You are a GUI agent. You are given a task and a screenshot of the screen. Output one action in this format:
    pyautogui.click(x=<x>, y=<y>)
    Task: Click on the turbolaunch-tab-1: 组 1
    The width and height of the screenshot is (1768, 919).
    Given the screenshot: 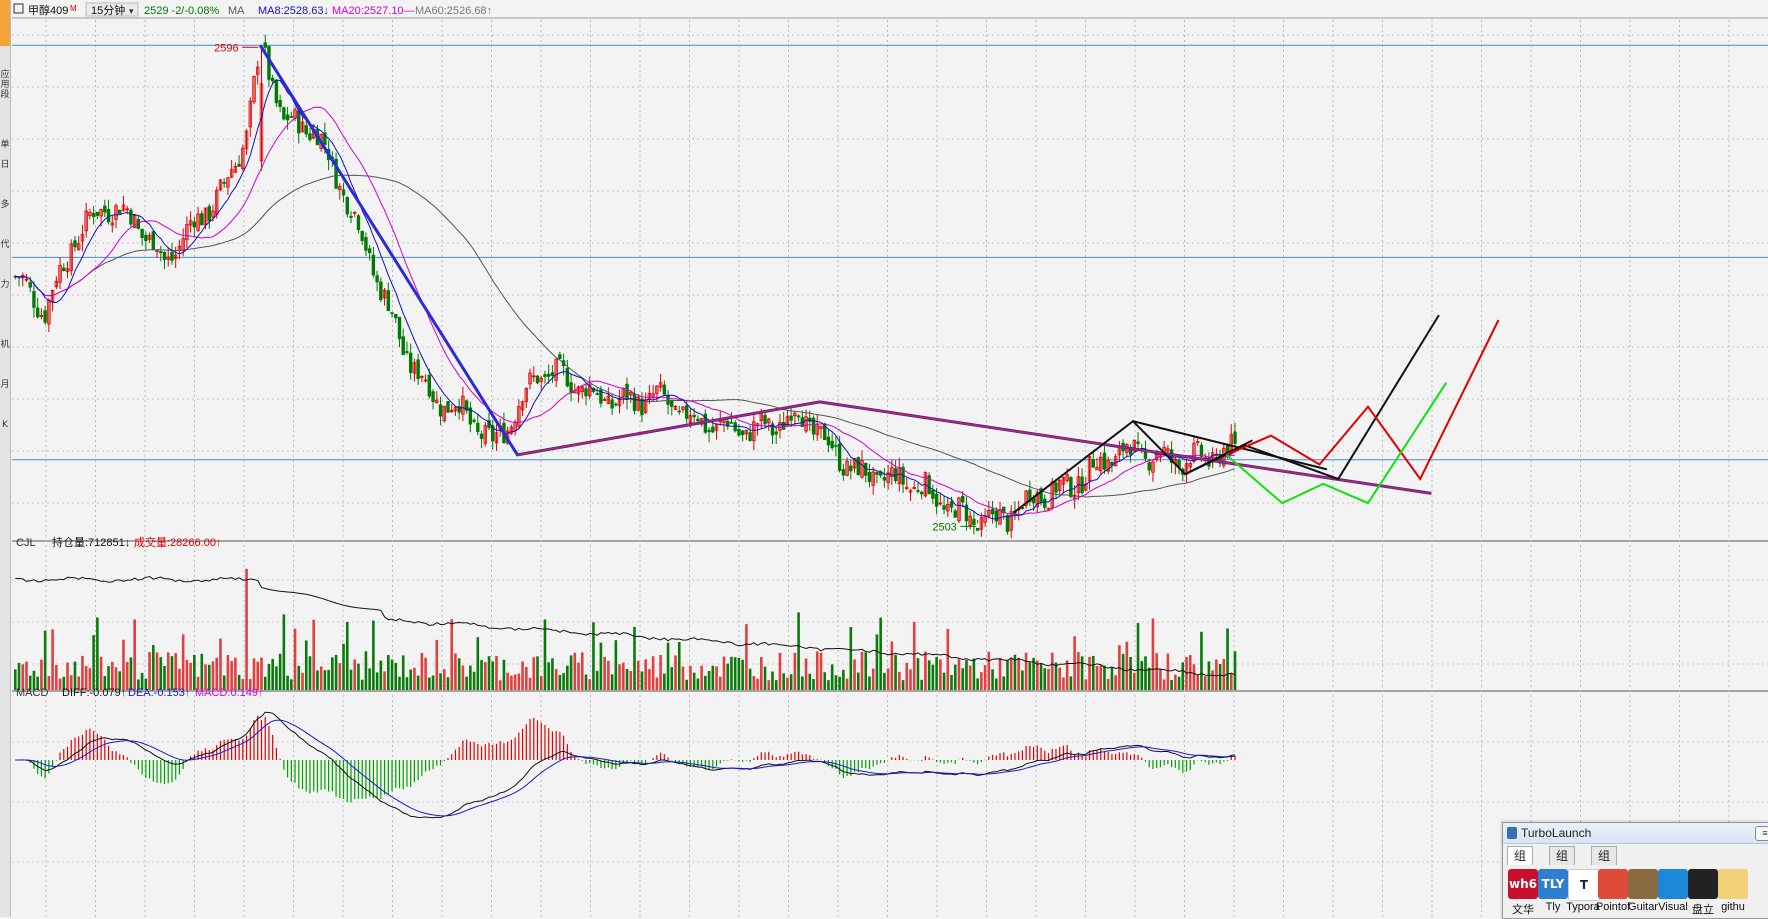 What is the action you would take?
    pyautogui.click(x=1520, y=863)
    